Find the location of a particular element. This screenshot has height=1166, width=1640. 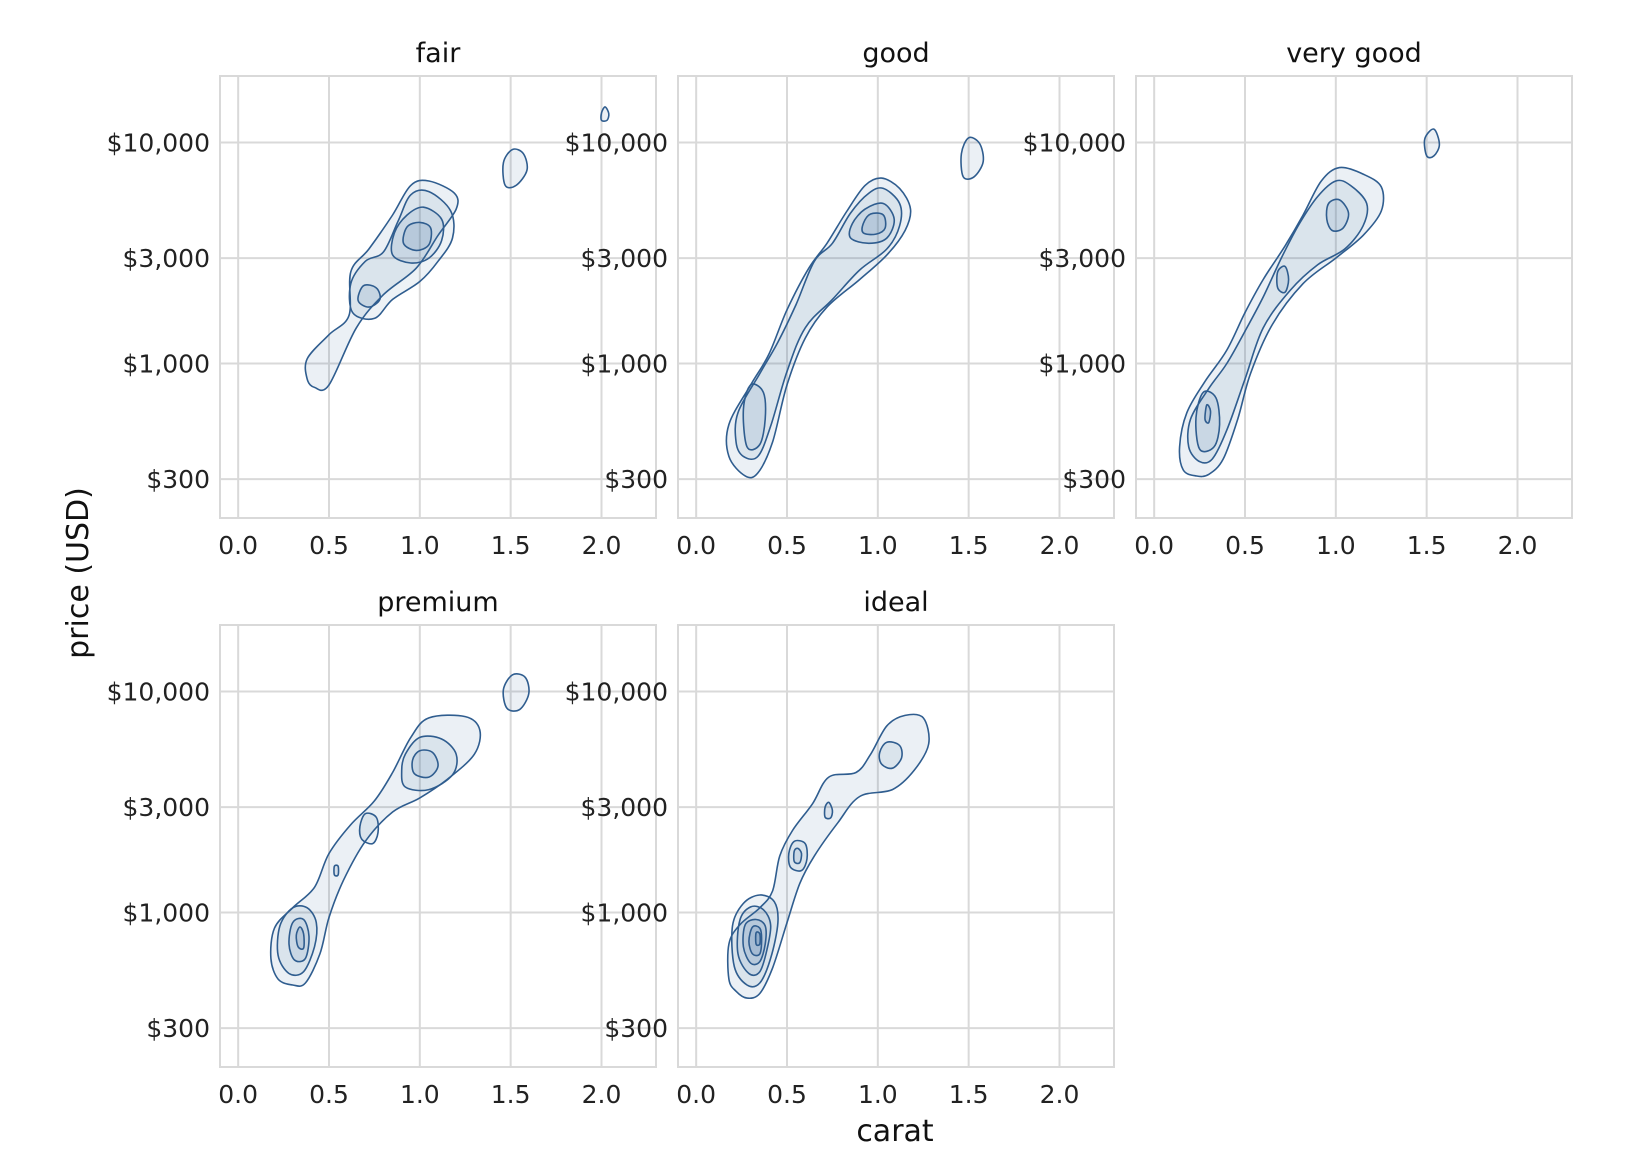

facet-title: ideal is located at coordinates (895, 602).